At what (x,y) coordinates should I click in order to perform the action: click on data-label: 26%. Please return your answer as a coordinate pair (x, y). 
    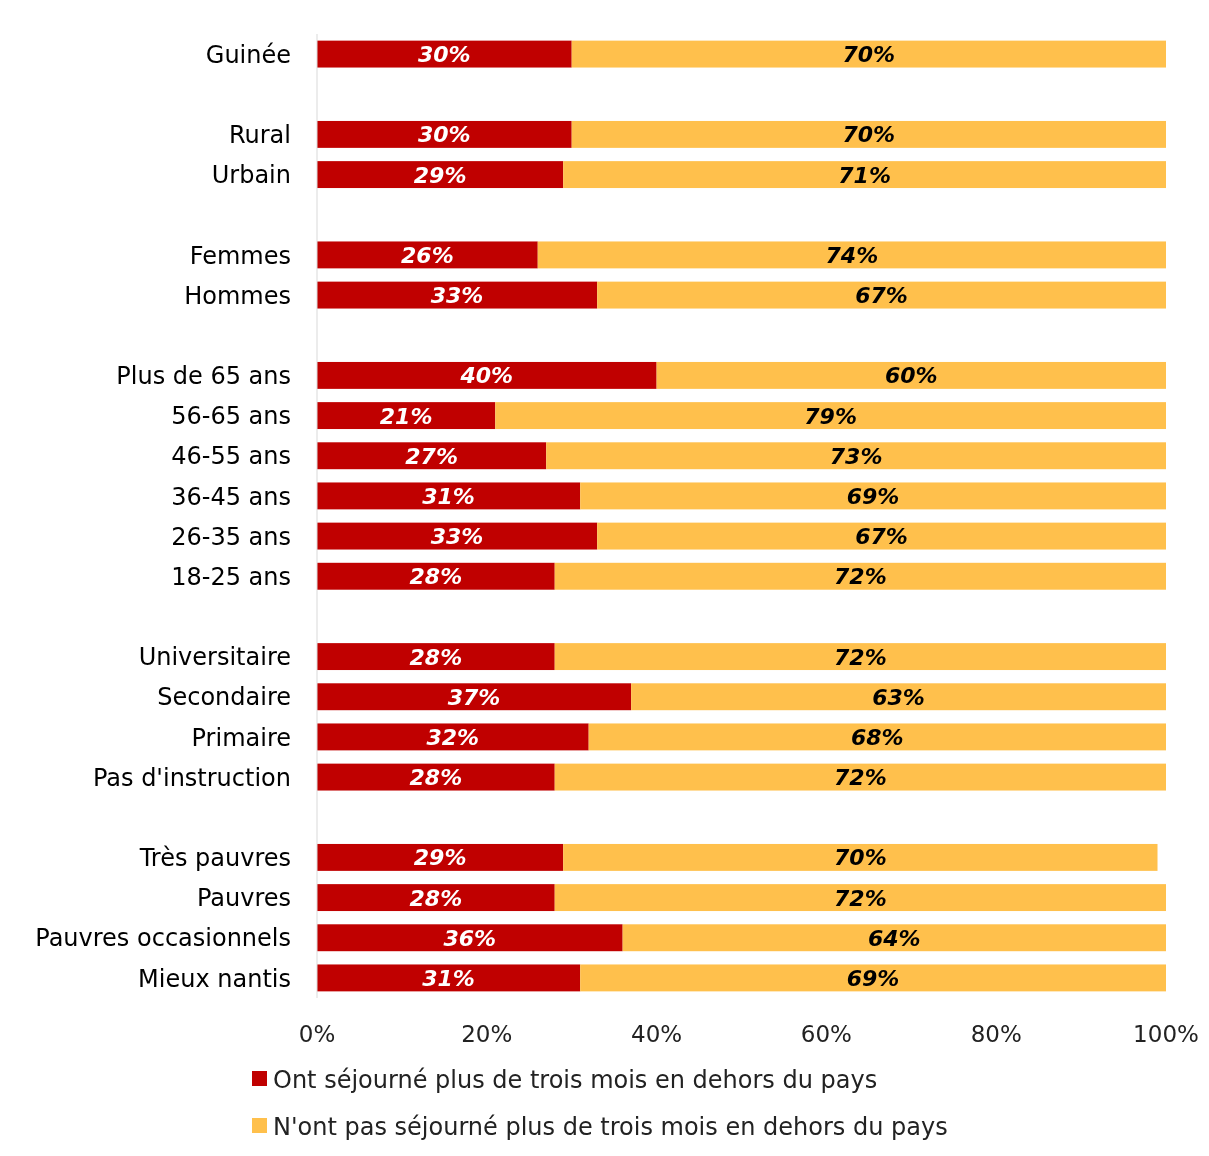
    Looking at the image, I should click on (427, 255).